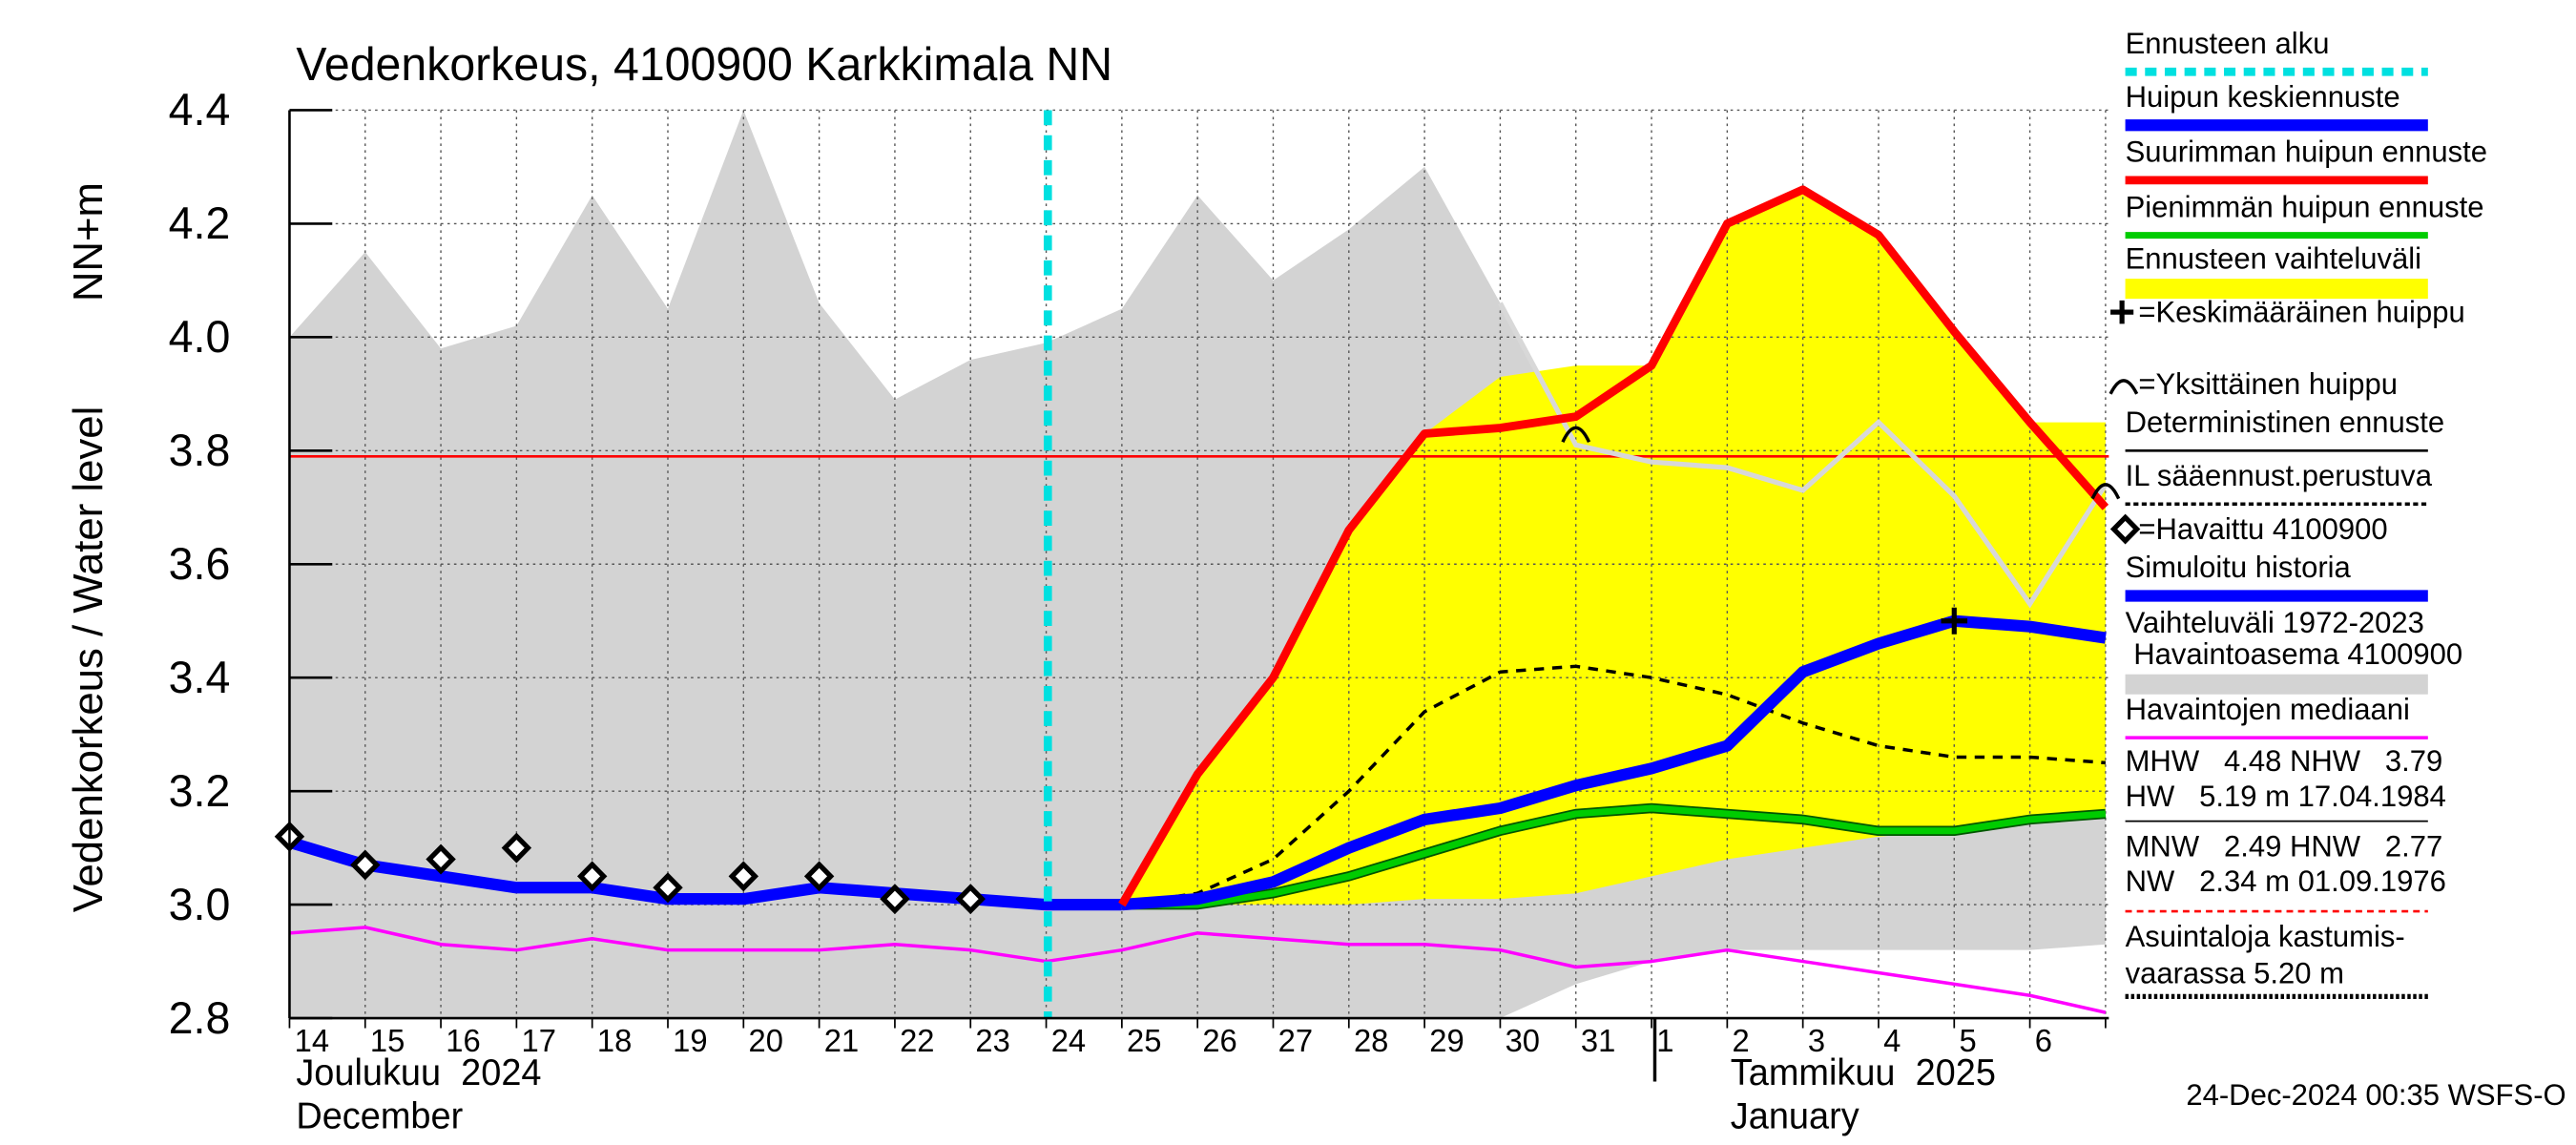  Describe the element at coordinates (2306, 152) in the screenshot. I see `legend-label: Suurimman huipun ennuste` at that location.